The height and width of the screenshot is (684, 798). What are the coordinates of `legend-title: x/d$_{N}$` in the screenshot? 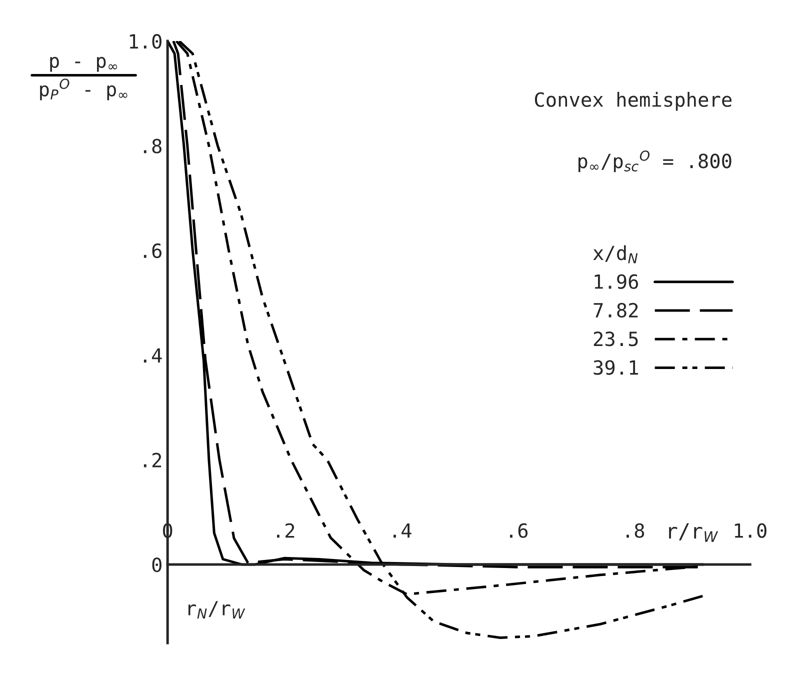 It's located at (615, 254).